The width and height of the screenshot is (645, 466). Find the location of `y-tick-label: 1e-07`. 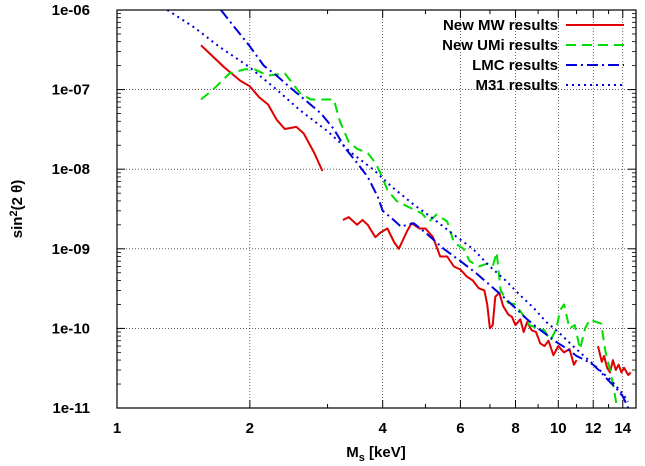

y-tick-label: 1e-07 is located at coordinates (71, 90).